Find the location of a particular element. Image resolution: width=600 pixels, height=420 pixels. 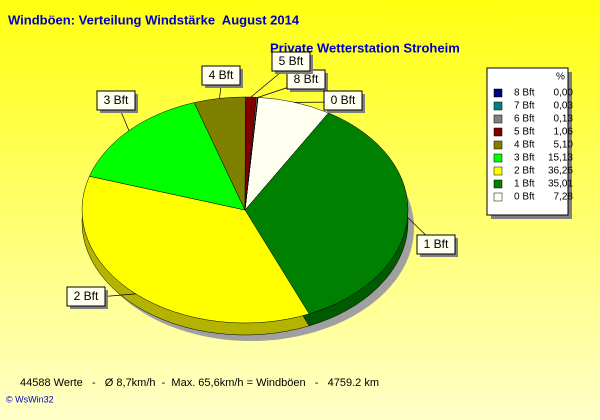

slice-label: 0 Bft is located at coordinates (343, 100).